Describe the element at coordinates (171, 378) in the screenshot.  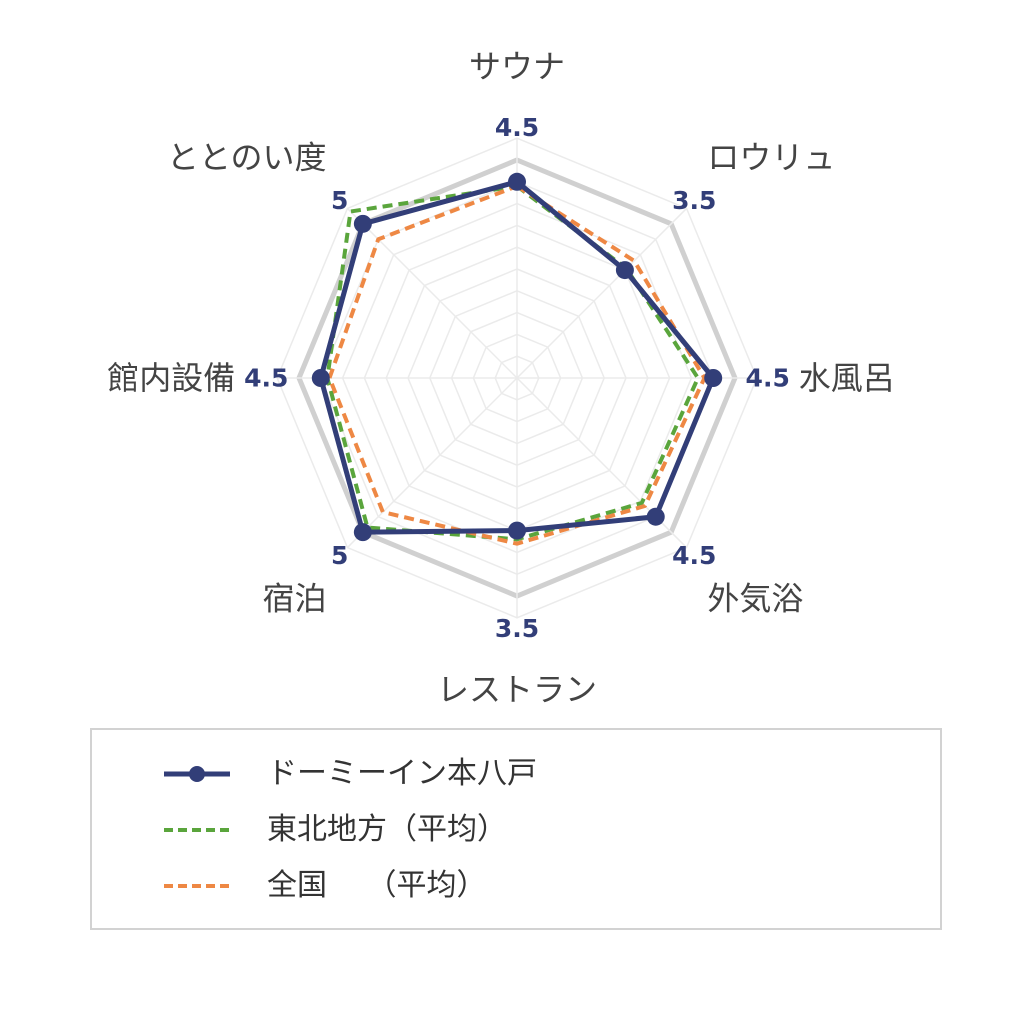
I see `category-label: 館内設備` at that location.